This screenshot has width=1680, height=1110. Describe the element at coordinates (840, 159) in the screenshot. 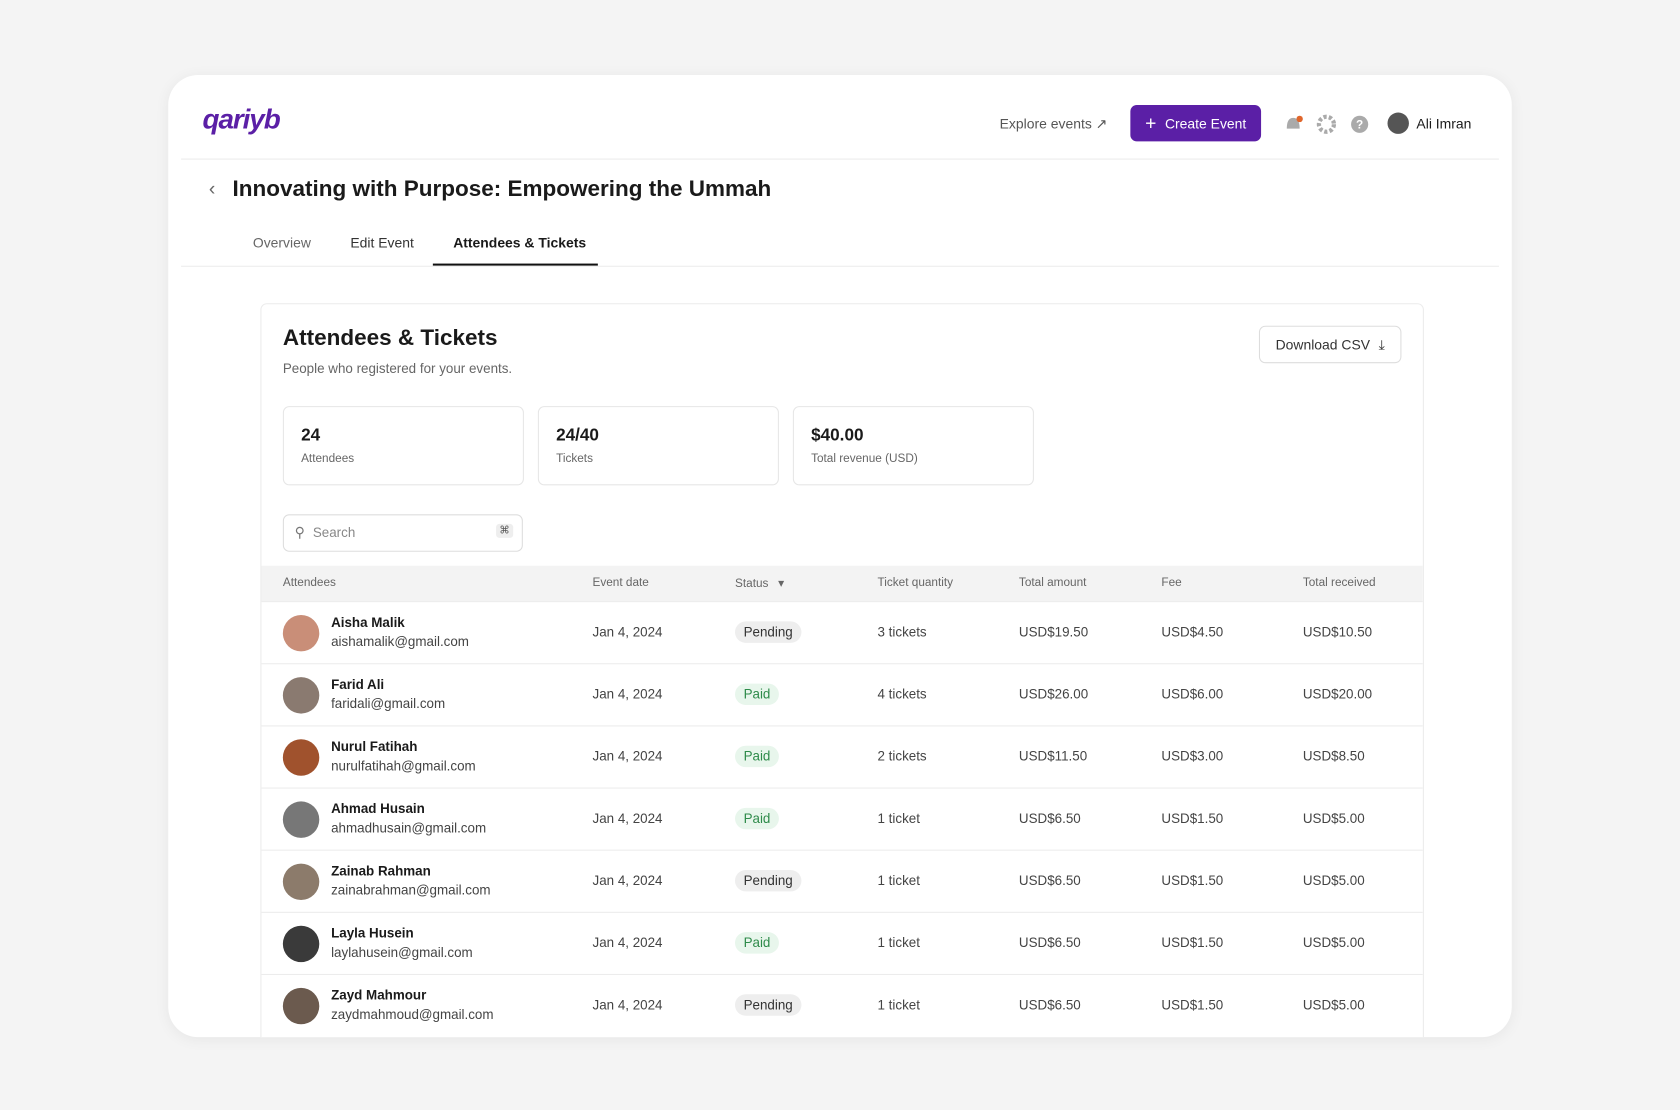

I see `header-divider` at that location.